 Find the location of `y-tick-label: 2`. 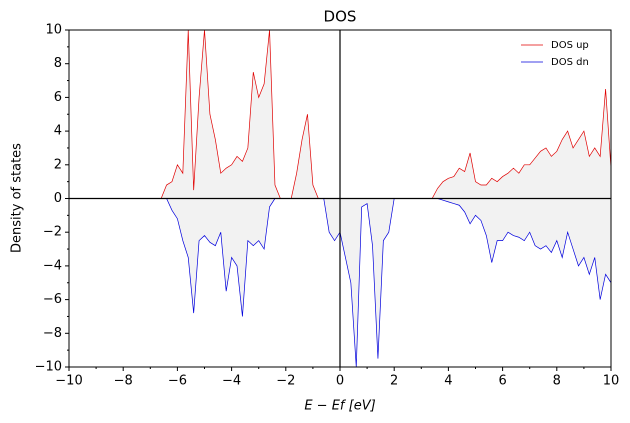

y-tick-label: 2 is located at coordinates (58, 164).